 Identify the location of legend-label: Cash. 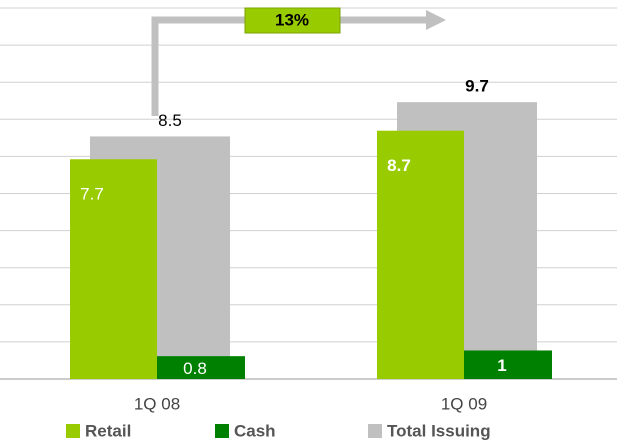
(255, 430).